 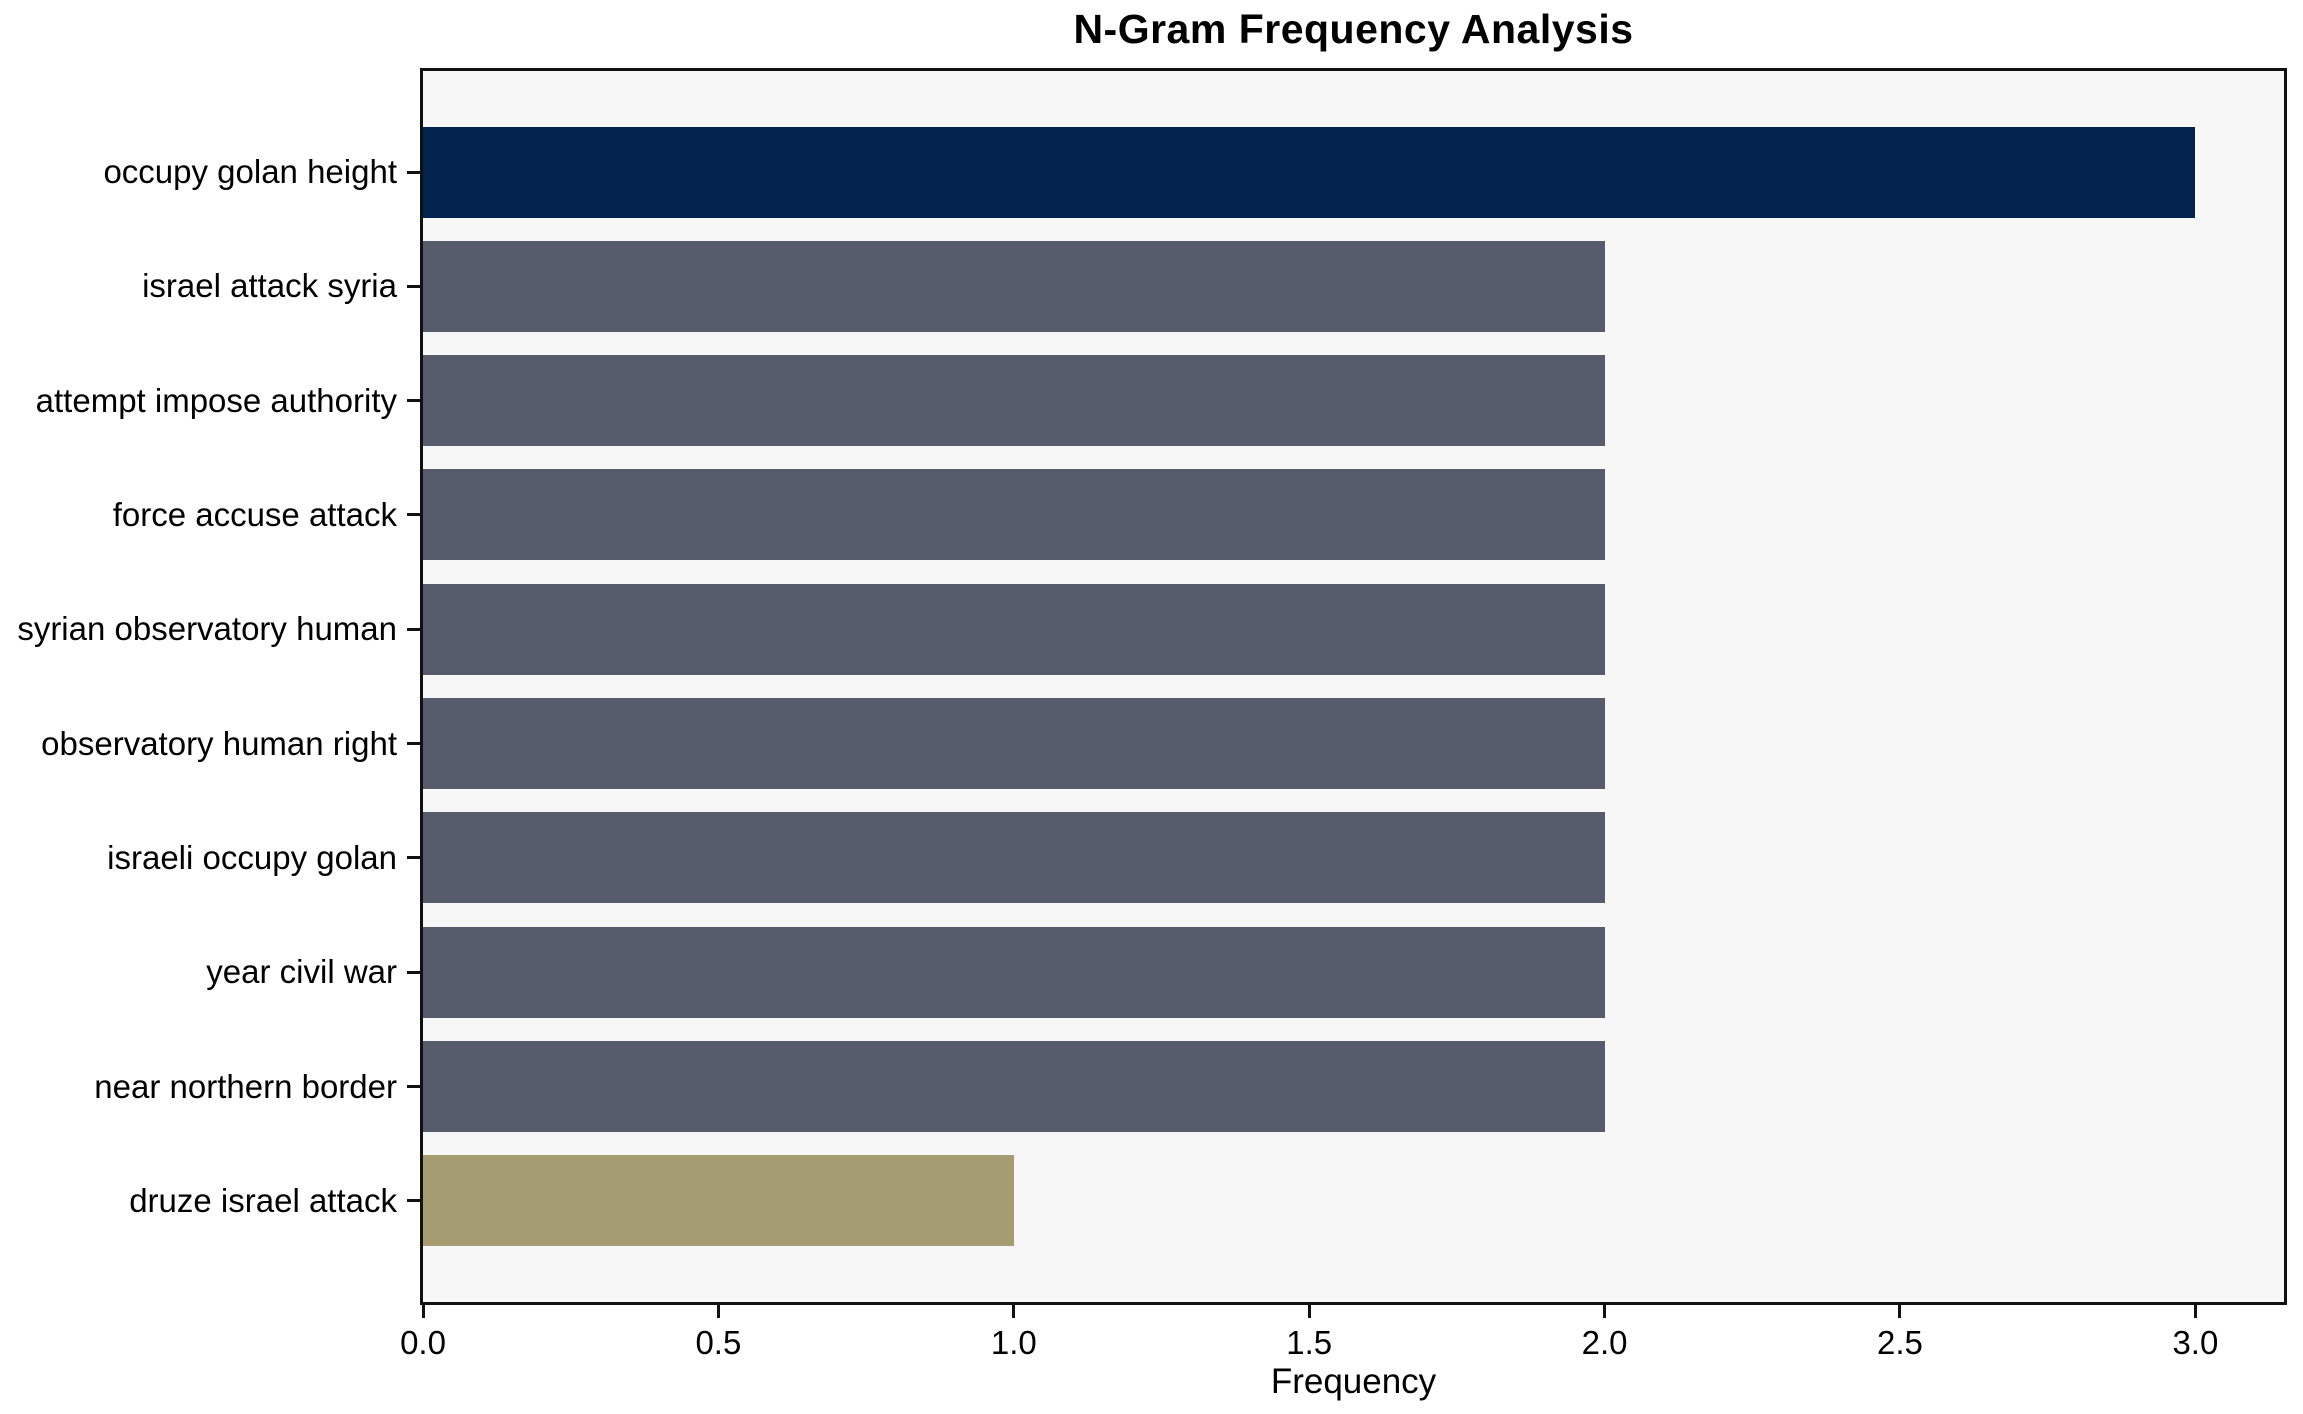 What do you see at coordinates (1014, 515) in the screenshot?
I see `bar-force-accuse-attack` at bounding box center [1014, 515].